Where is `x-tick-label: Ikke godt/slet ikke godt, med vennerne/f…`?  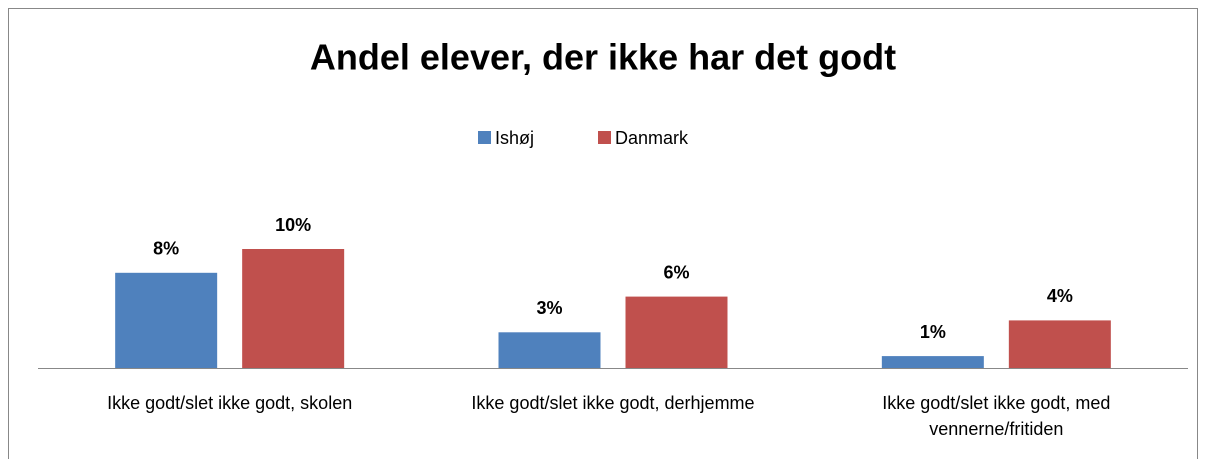 x-tick-label: Ikke godt/slet ikke godt, med vennerne/f… is located at coordinates (996, 416).